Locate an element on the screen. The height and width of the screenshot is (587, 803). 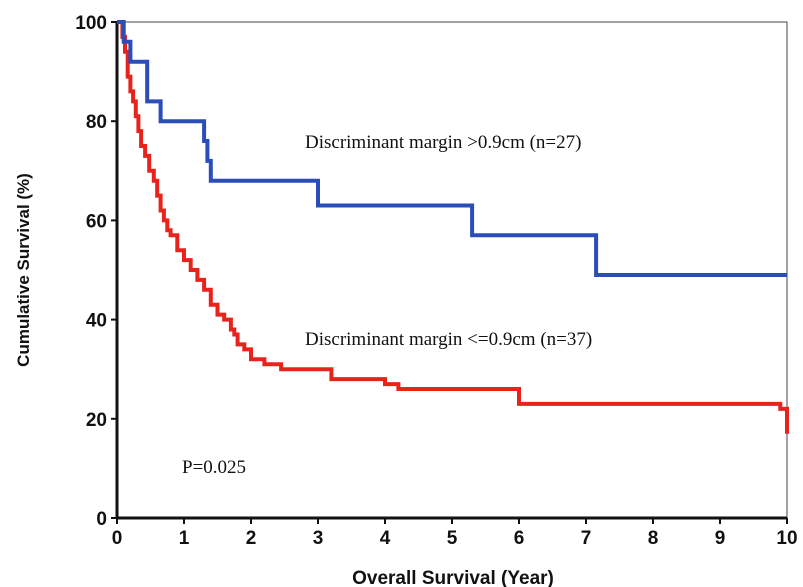
x-tick-label: 8 is located at coordinates (653, 538).